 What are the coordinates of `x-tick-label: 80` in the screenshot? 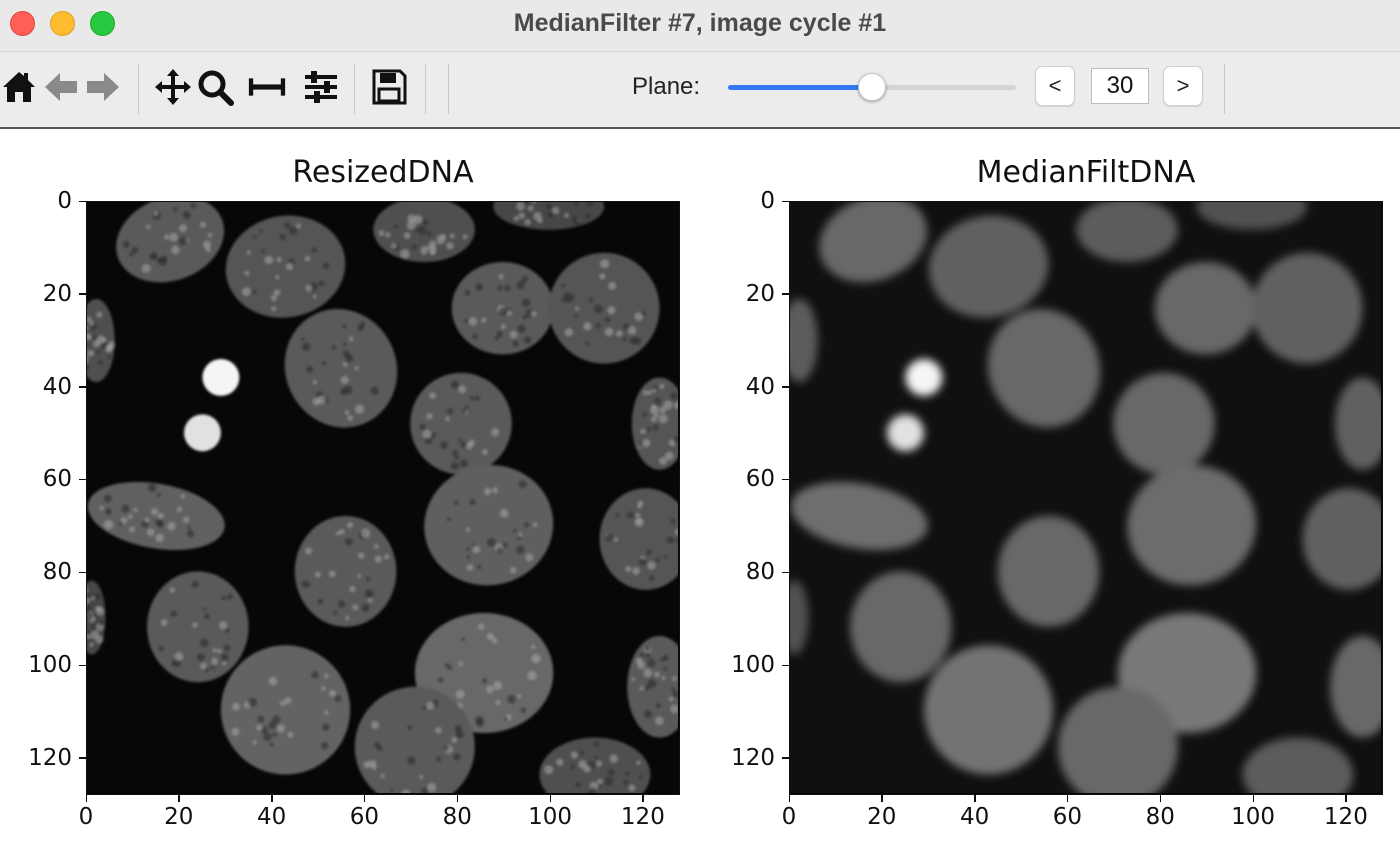 It's located at (1160, 817).